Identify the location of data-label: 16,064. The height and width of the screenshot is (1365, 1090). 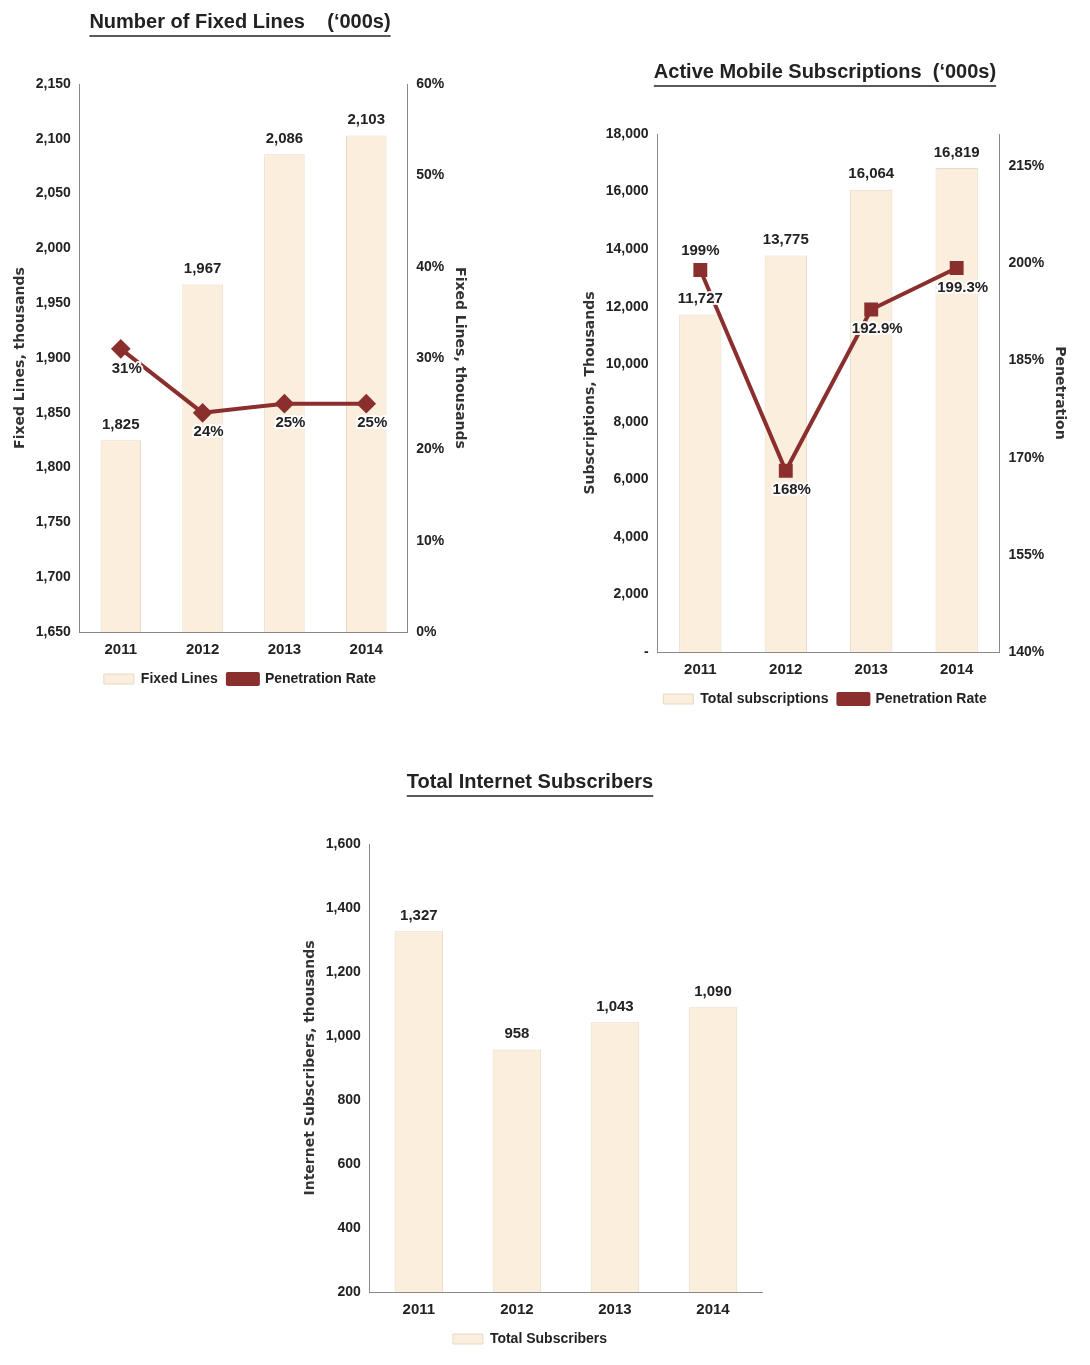
(871, 173).